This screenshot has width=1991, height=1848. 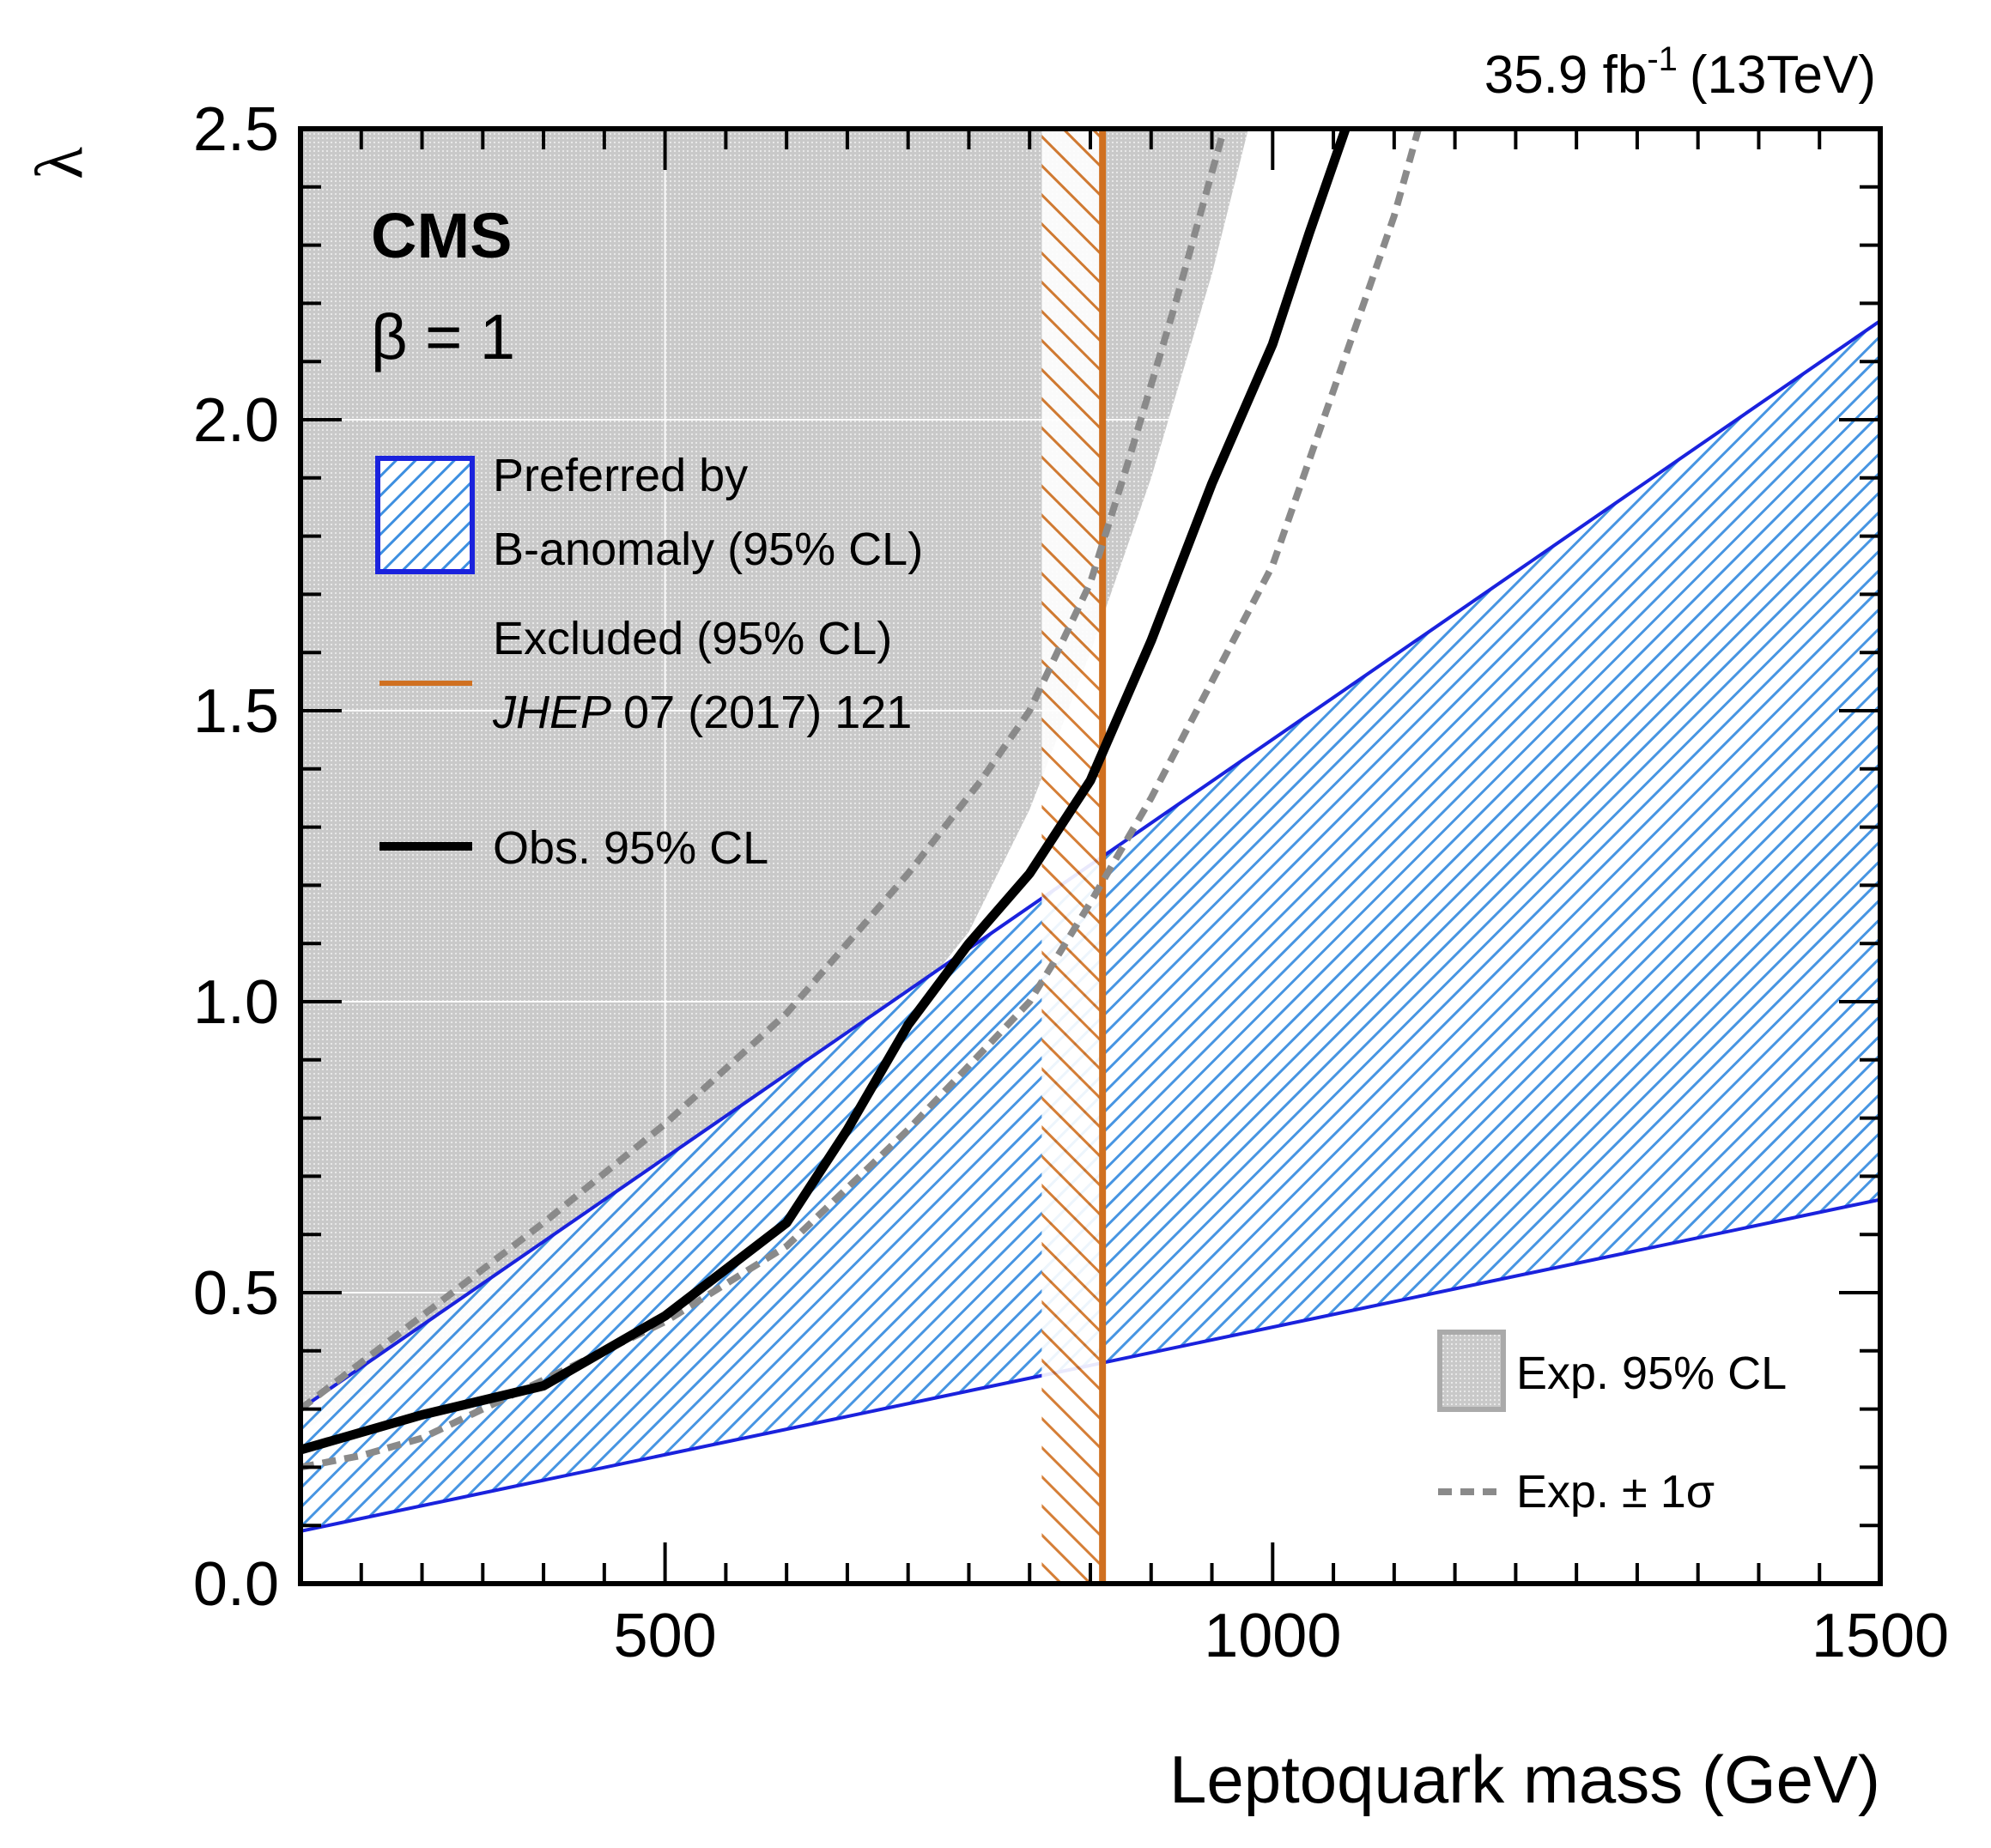 I want to click on legend-entry-excluded: Excluded (95% CL) JHEP 07 (2017) 121, so click(x=645, y=676).